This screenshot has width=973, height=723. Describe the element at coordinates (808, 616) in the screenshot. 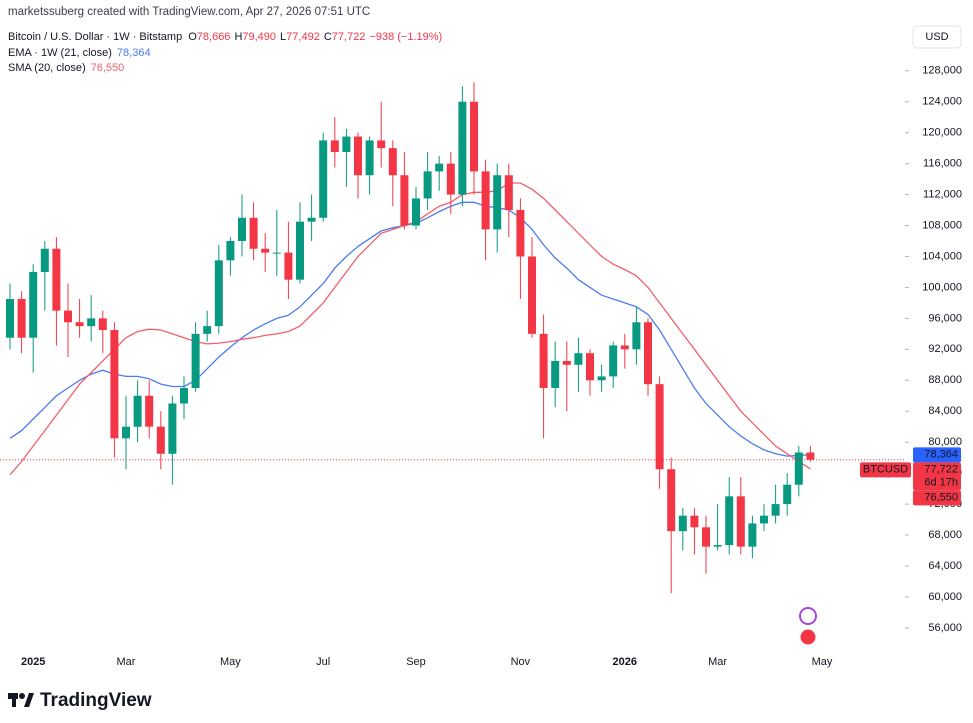

I see `event-icon` at that location.